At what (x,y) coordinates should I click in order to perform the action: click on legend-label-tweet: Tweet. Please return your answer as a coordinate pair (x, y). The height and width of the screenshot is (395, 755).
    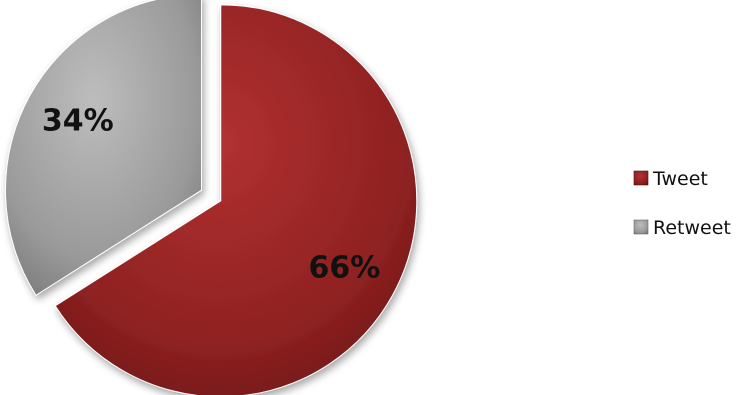
    Looking at the image, I should click on (680, 179).